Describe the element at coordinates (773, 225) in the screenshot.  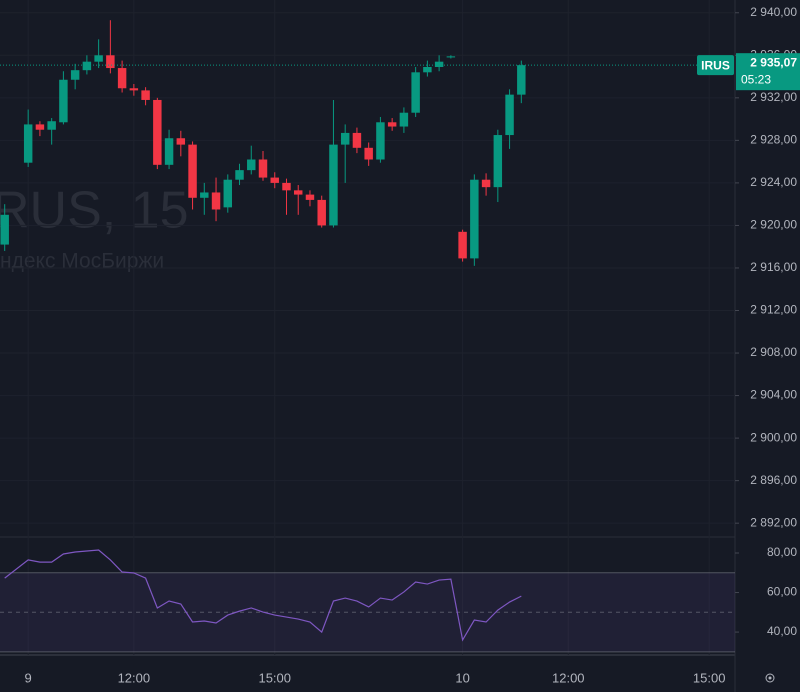
I see `y-tick-label: 2 920,00` at that location.